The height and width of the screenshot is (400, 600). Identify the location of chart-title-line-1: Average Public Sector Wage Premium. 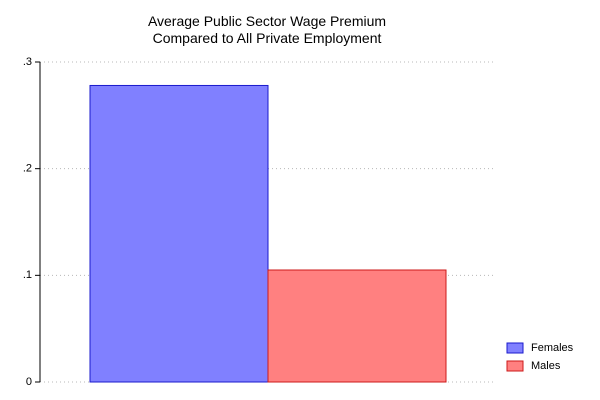
(267, 21).